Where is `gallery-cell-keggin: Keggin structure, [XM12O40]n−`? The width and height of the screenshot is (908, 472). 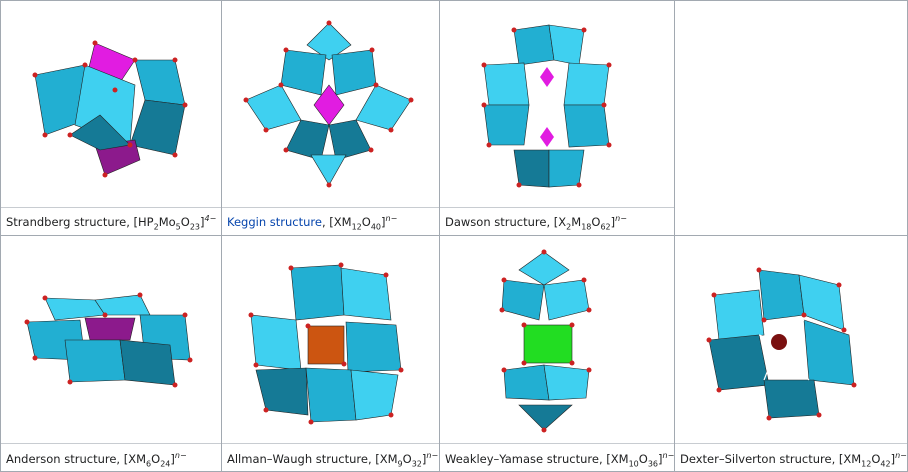 gallery-cell-keggin: Keggin structure, [XM12O40]n− is located at coordinates (330, 118).